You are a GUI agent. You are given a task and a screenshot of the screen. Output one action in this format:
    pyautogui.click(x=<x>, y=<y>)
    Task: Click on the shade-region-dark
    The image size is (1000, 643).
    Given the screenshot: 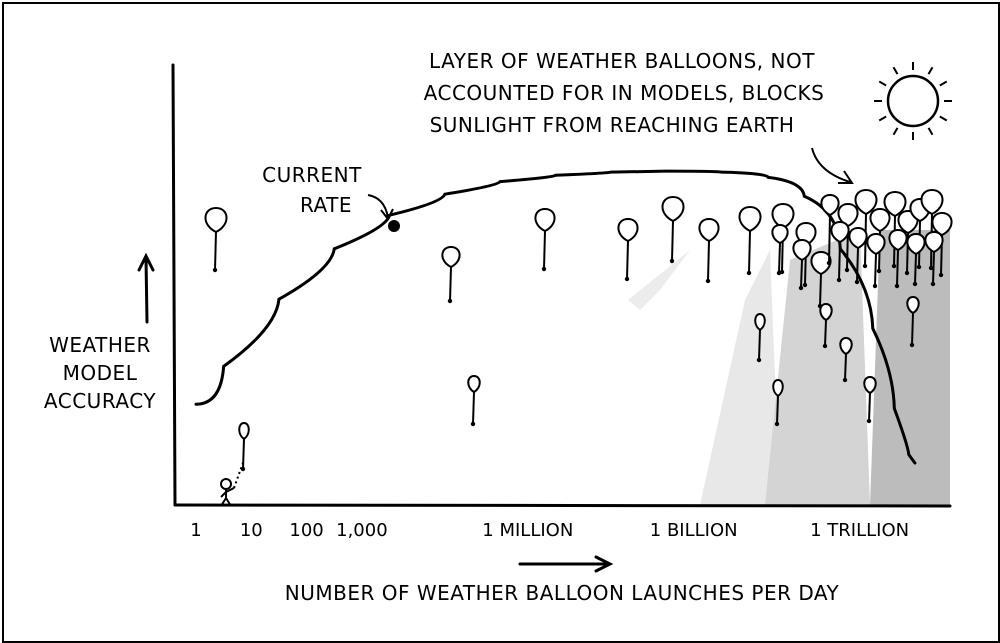 What is the action you would take?
    pyautogui.click(x=910, y=367)
    